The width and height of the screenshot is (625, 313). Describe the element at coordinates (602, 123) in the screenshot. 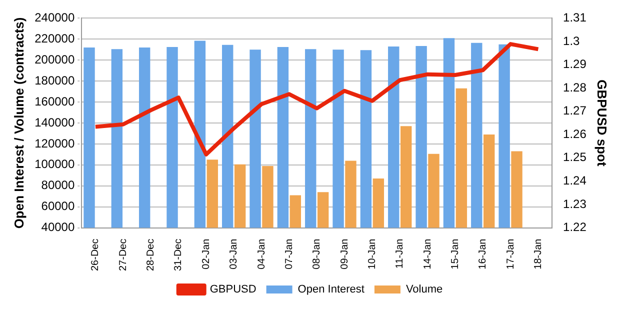

I see `y2-axis-title: GBPUSD spot` at that location.